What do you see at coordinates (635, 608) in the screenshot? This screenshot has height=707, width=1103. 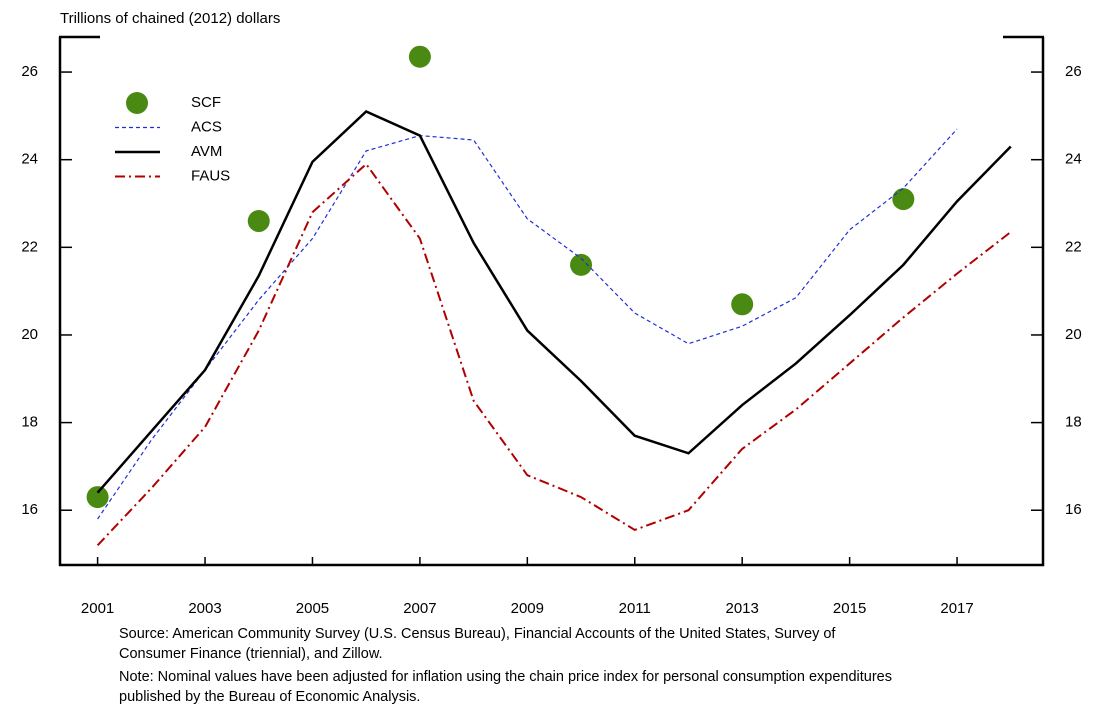 I see `x-tick-label: 2011` at bounding box center [635, 608].